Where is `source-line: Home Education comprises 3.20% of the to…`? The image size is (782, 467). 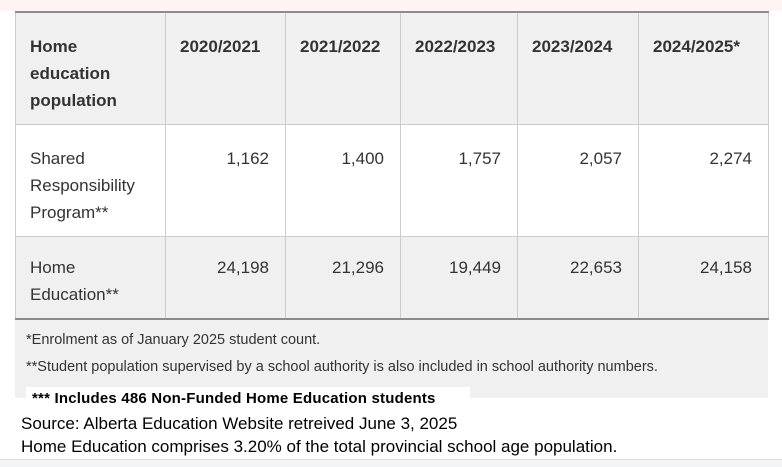 source-line: Home Education comprises 3.20% of the to… is located at coordinates (319, 446).